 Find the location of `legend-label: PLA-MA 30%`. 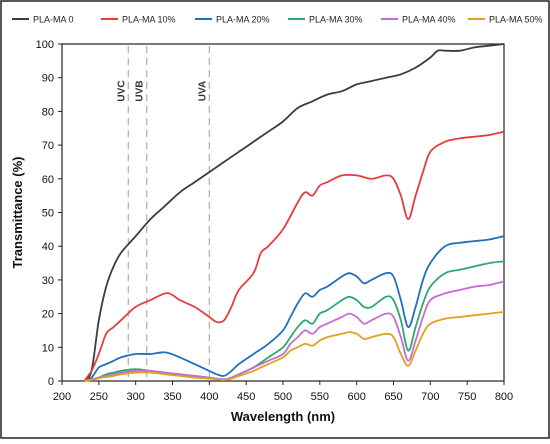

legend-label: PLA-MA 30% is located at coordinates (336, 20).